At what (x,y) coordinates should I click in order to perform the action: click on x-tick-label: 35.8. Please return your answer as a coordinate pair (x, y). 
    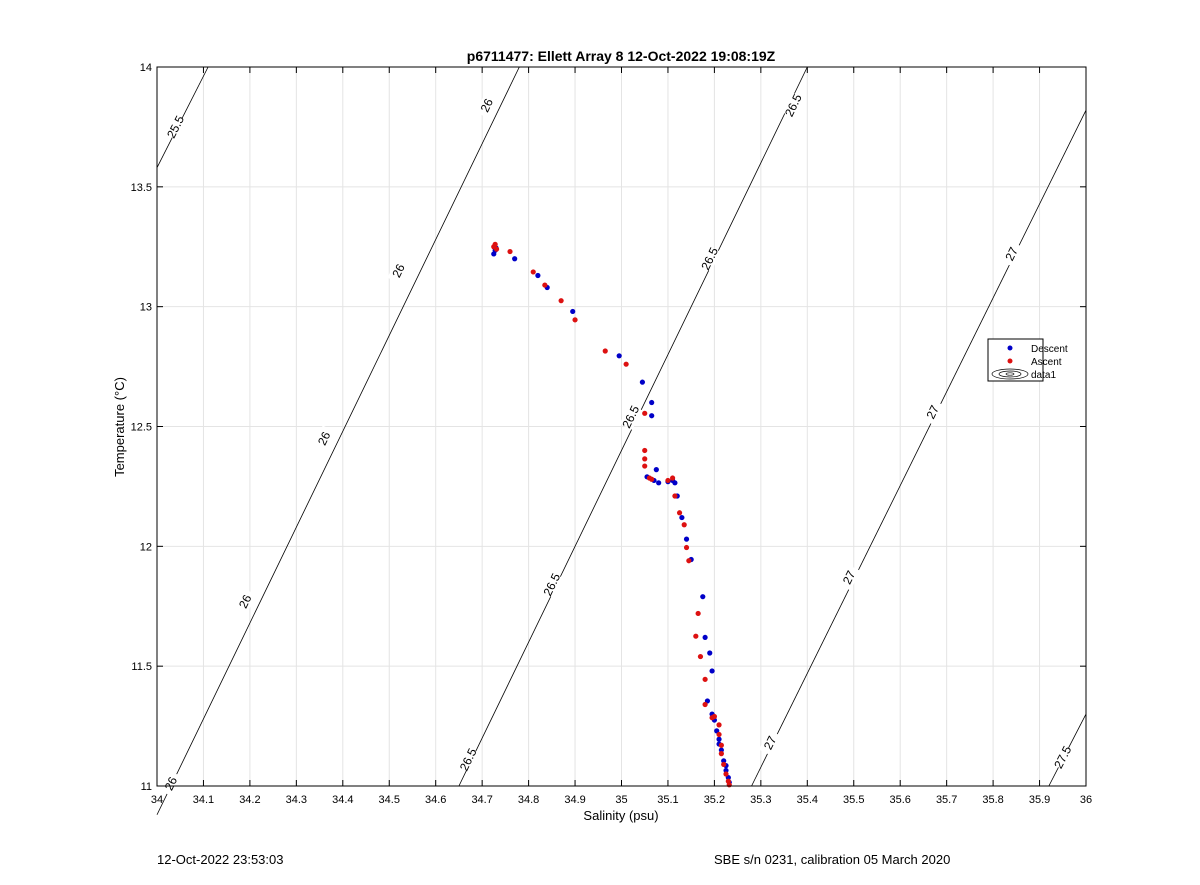
    Looking at the image, I should click on (992, 800).